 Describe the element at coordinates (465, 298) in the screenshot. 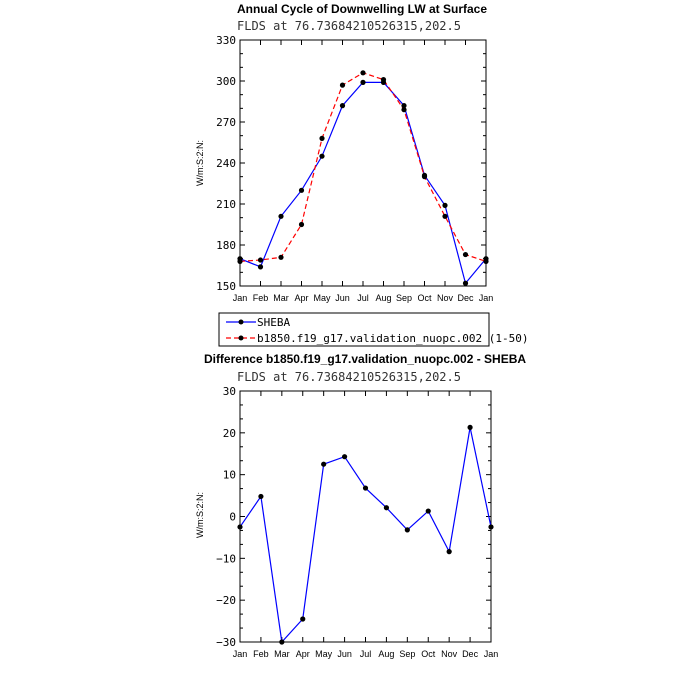

I see `chart1-xtick-label: Dec` at that location.